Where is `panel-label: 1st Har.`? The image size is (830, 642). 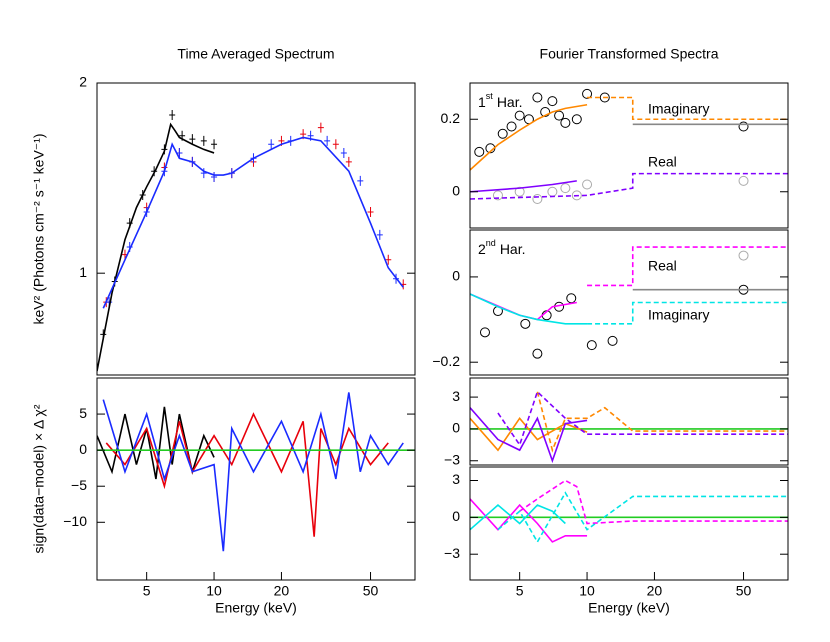
panel-label: 1st Har. is located at coordinates (500, 100).